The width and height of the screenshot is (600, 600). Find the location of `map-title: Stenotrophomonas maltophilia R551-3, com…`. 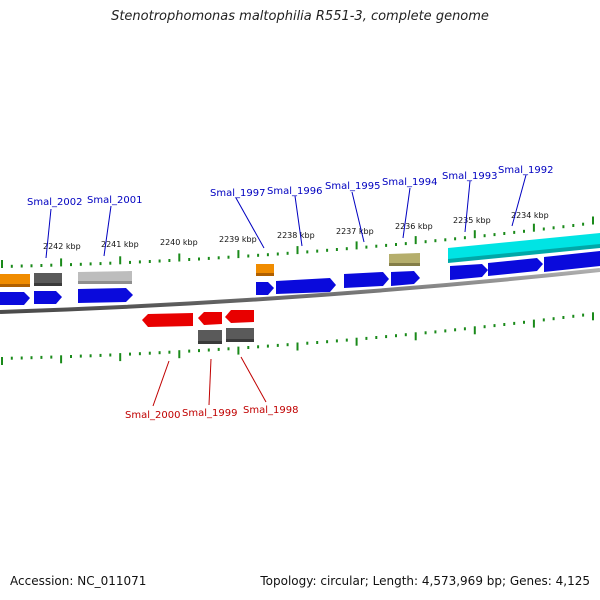

map-title: Stenotrophomonas maltophilia R551-3, com… is located at coordinates (300, 16).